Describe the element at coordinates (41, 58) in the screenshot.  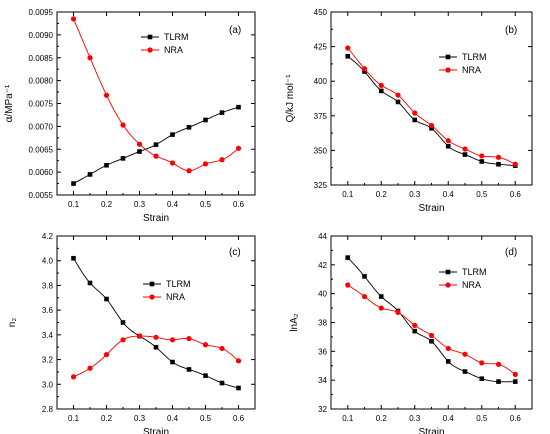
I see `y-tick-label: 0.0085` at that location.